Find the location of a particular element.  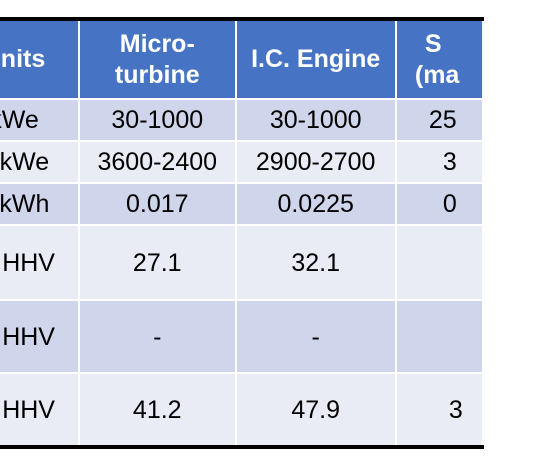

cell-ic-engine: 0.0225 is located at coordinates (316, 204).